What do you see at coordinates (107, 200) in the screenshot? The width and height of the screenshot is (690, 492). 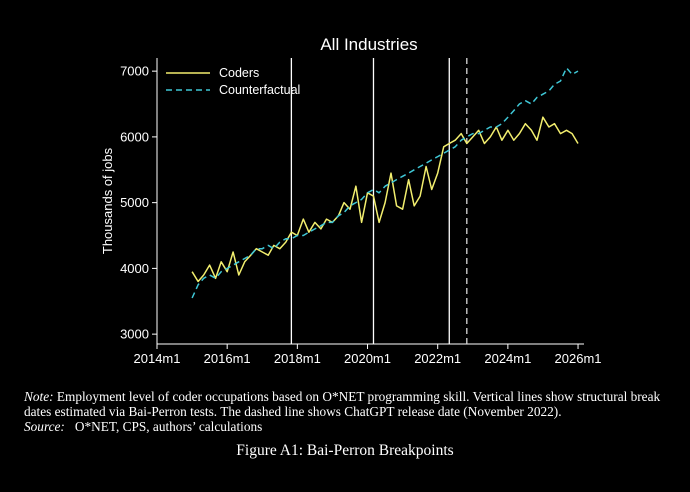 I see `y-axis-label: Thousands of jobs` at bounding box center [107, 200].